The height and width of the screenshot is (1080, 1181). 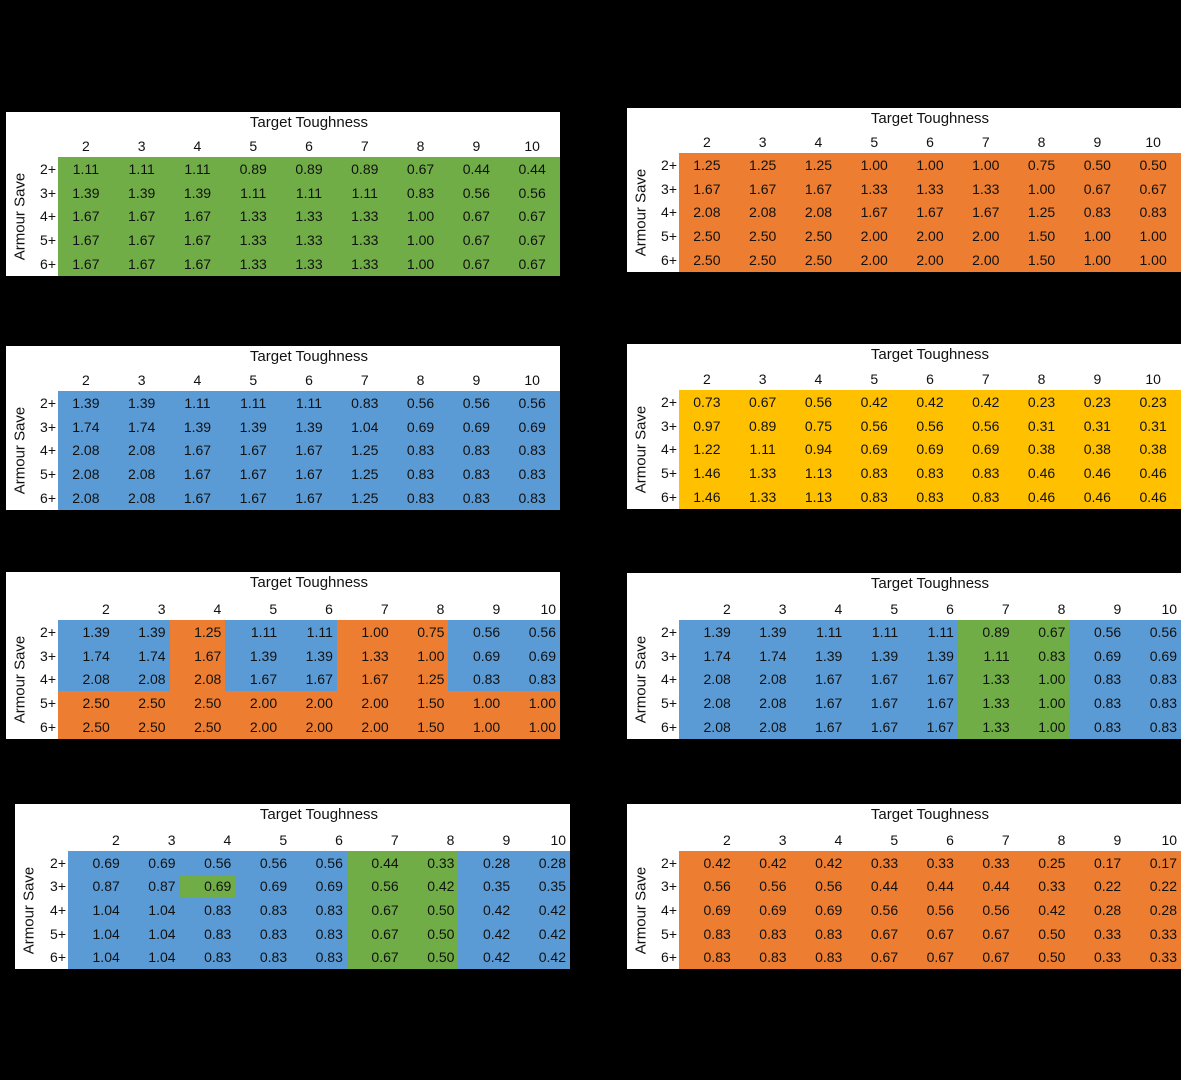 I want to click on table-cell: 1.13, so click(x=818, y=473).